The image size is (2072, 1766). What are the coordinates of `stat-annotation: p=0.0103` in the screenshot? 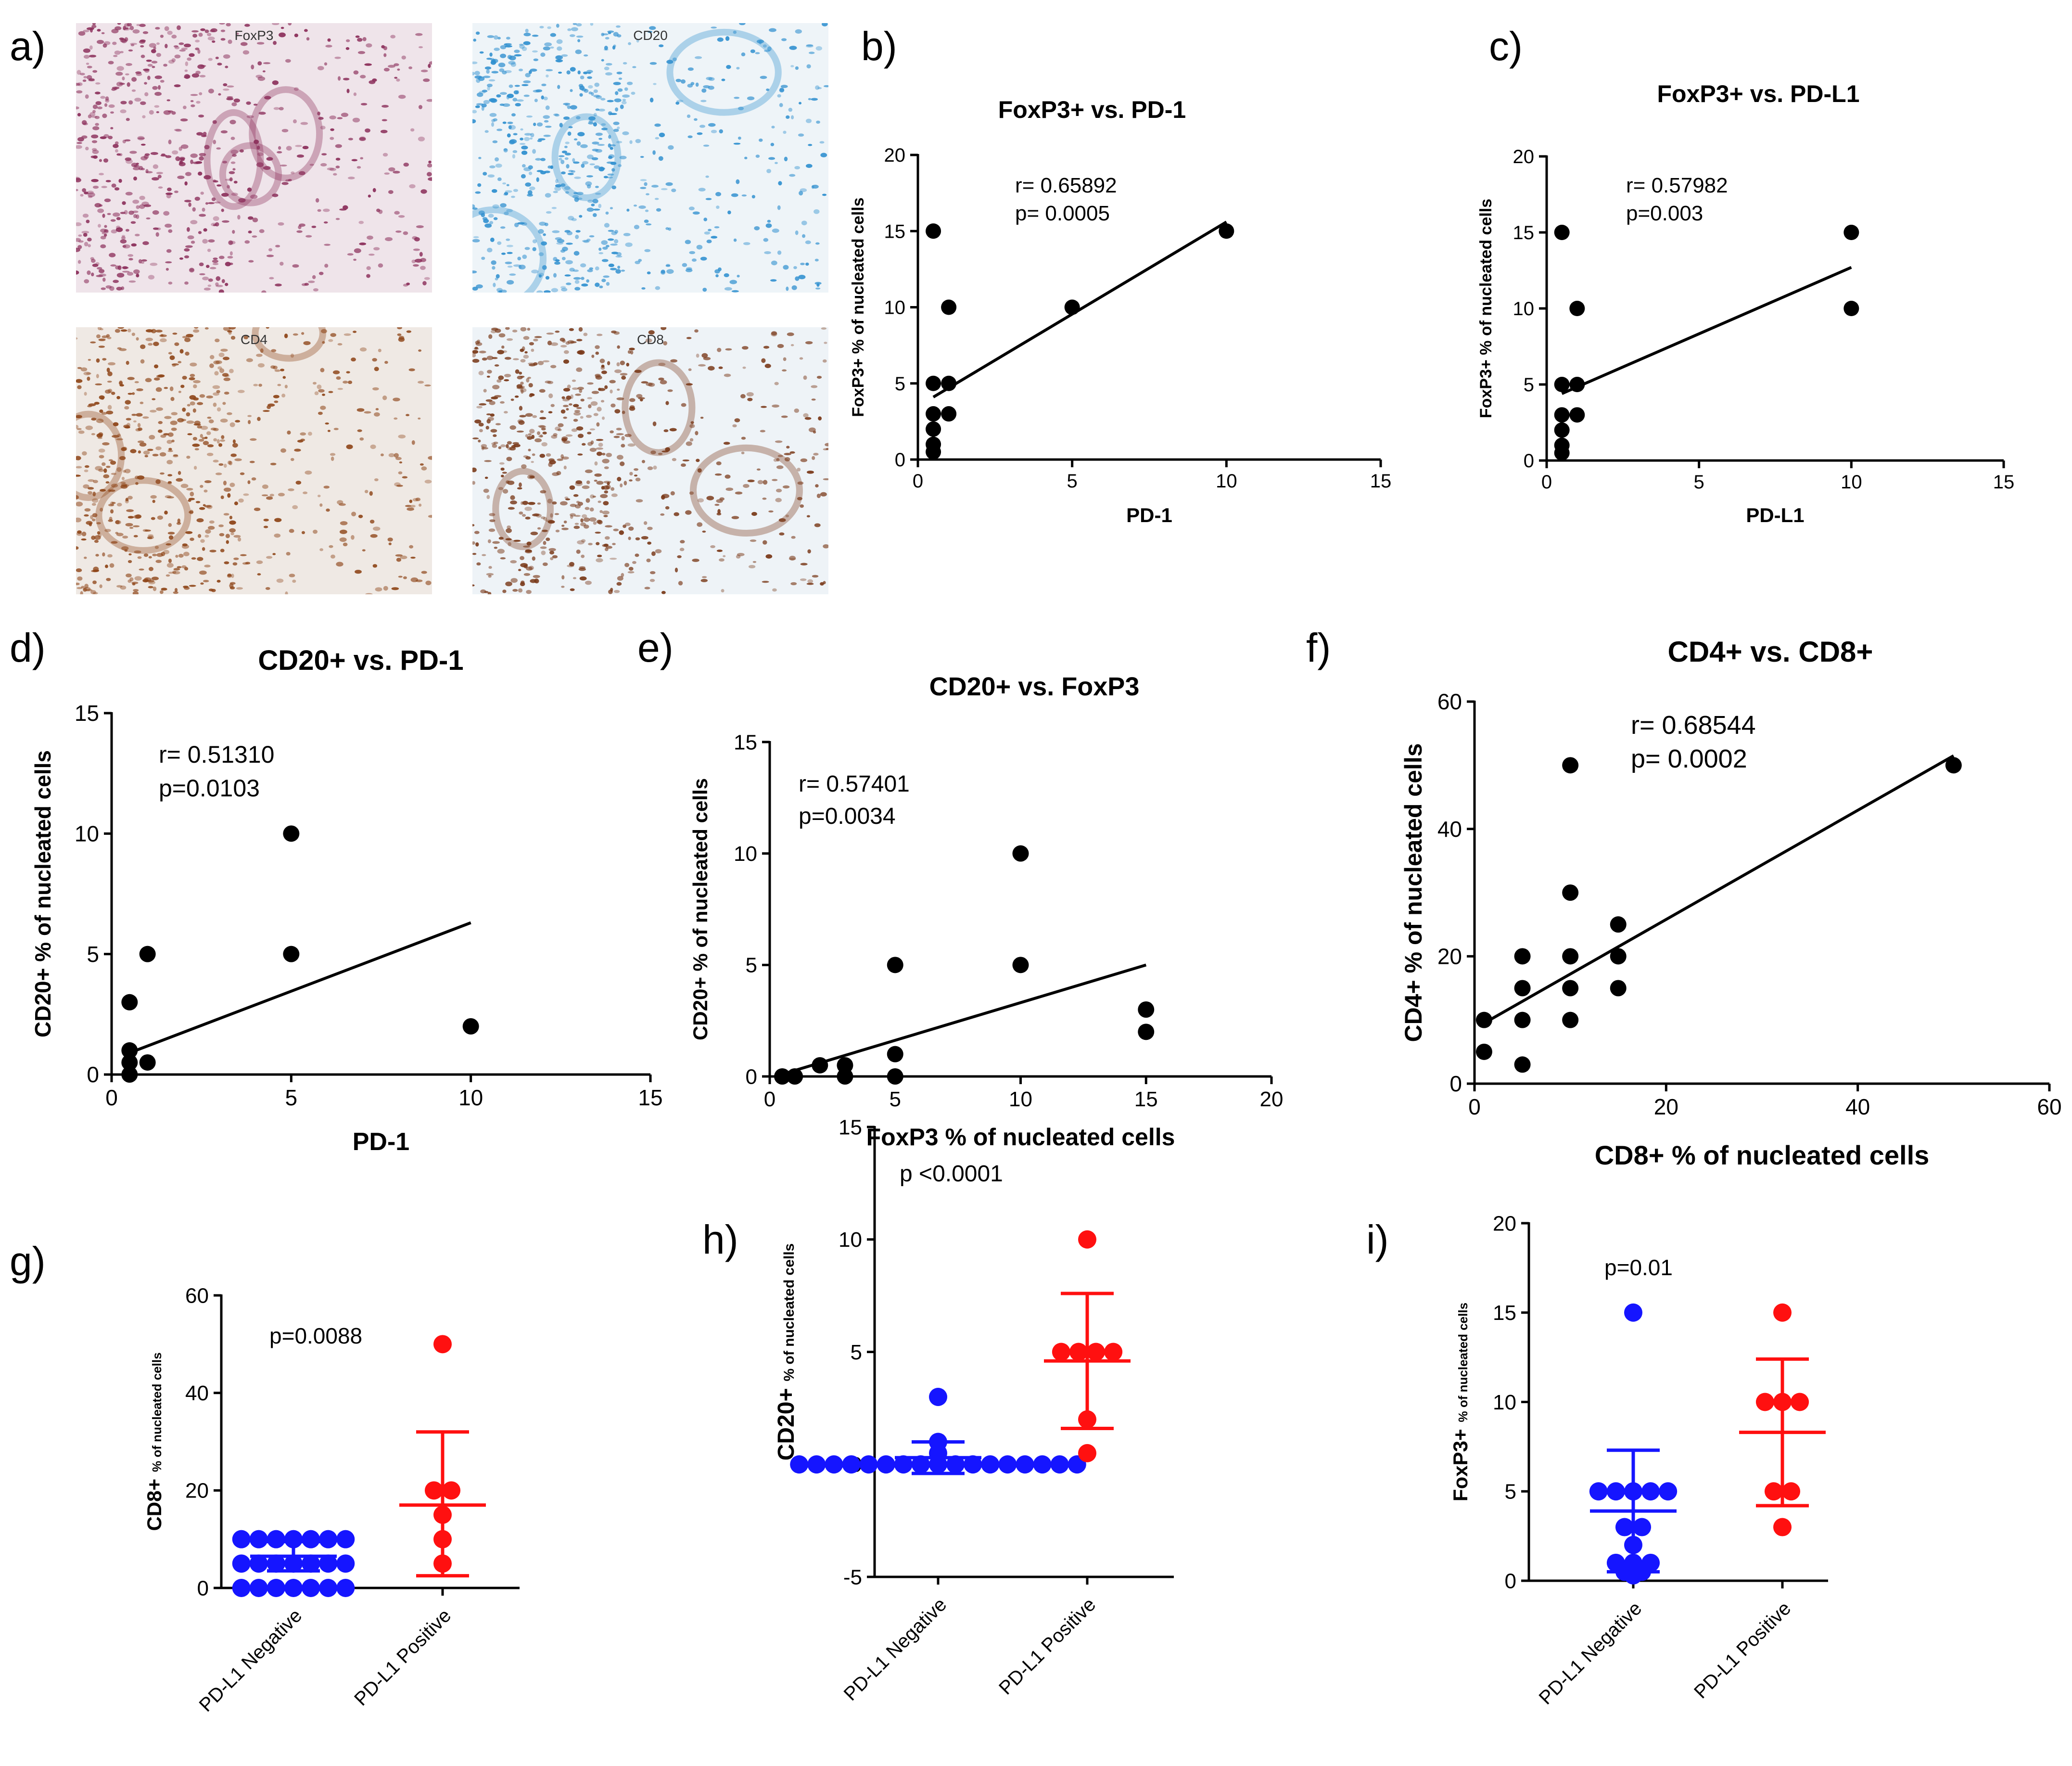 It's located at (209, 789).